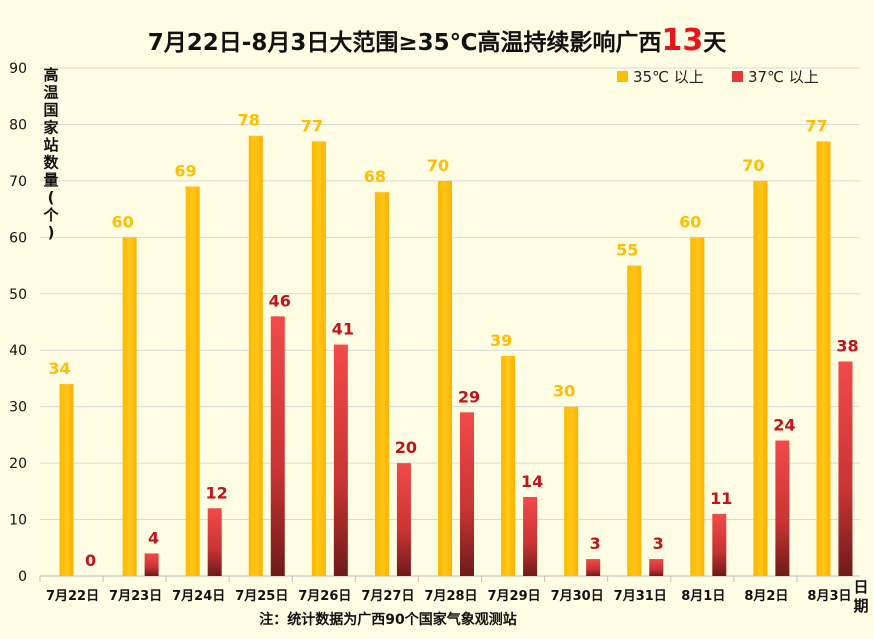 The width and height of the screenshot is (874, 639). I want to click on footnote: 注：统计数据为广西90个国家气象观测站, so click(387, 619).